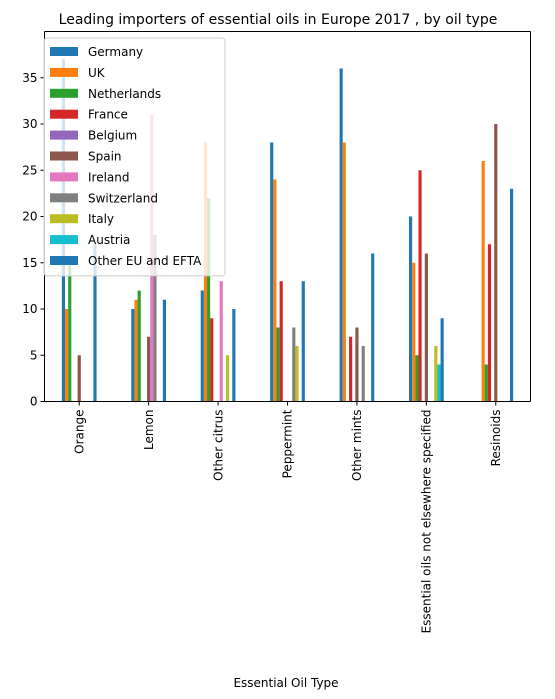  What do you see at coordinates (105, 157) in the screenshot?
I see `legend-label: Spain` at bounding box center [105, 157].